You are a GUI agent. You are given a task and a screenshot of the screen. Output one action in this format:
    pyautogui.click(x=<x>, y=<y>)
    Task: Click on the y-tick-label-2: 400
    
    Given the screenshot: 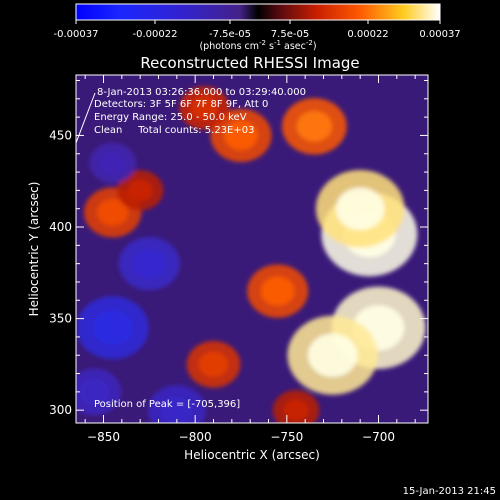 What is the action you would take?
    pyautogui.click(x=60, y=227)
    